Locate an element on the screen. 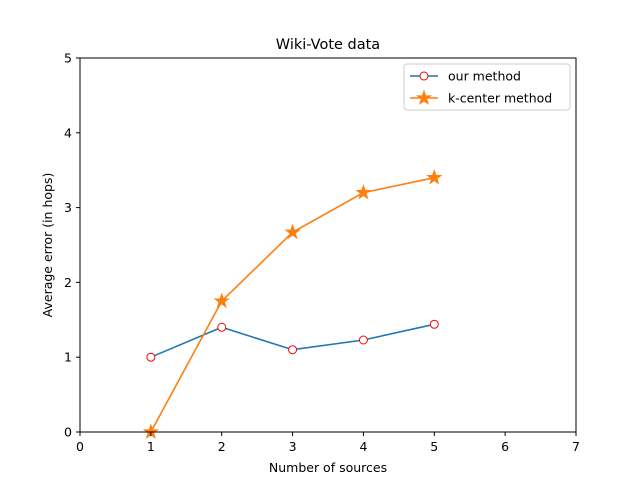 This screenshot has height=480, width=640. x-tick-label: 6 is located at coordinates (505, 446).